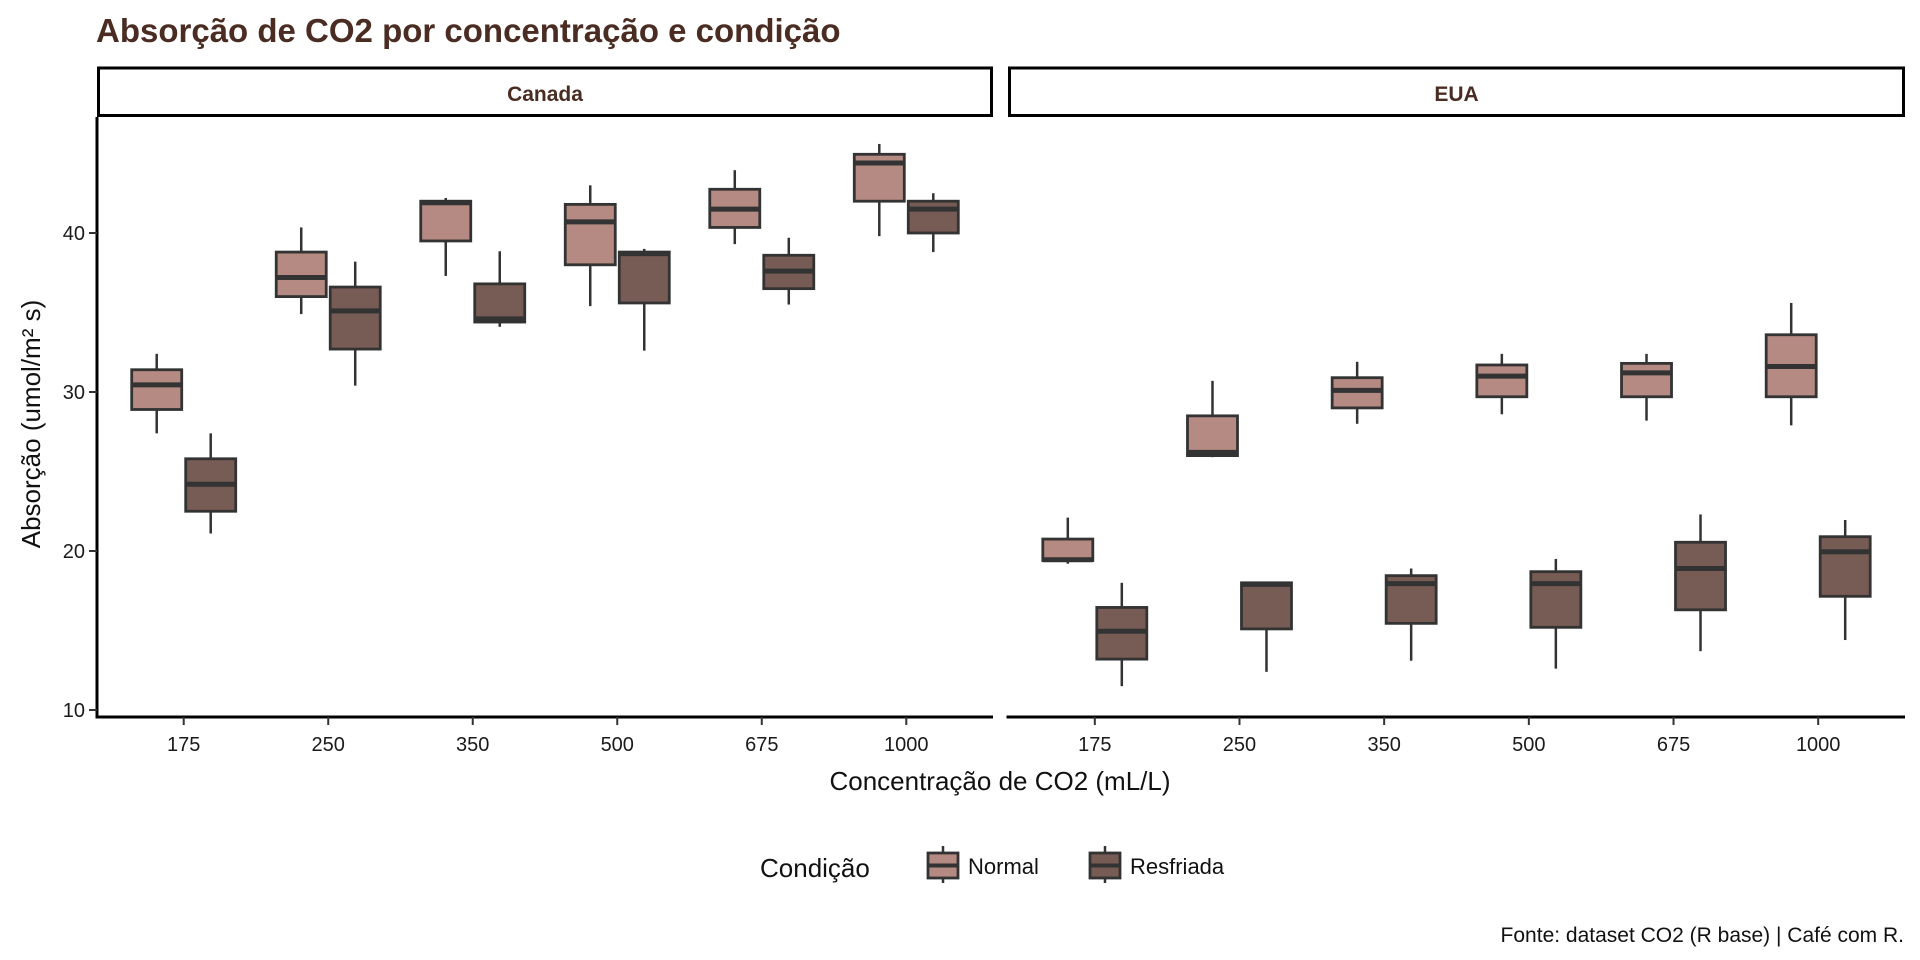 This screenshot has width=1920, height=960. I want to click on legend-entry-resfriada: Resfriada, so click(1156, 864).